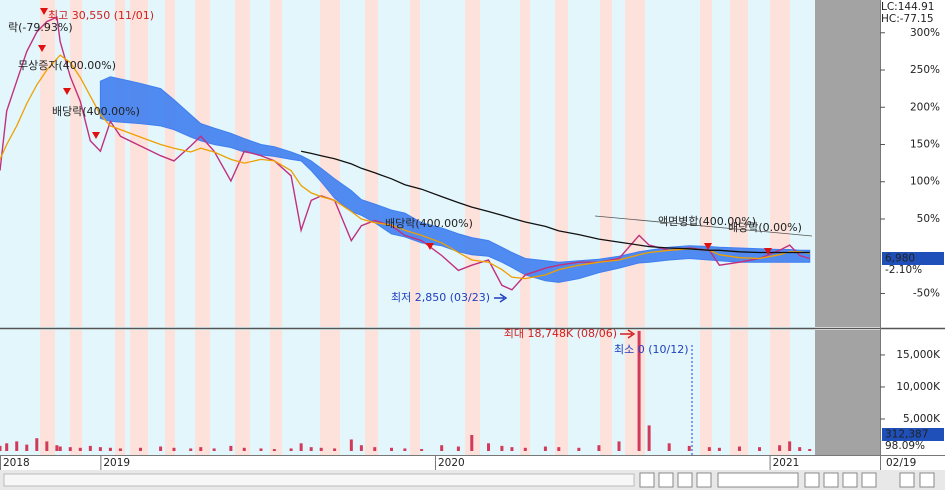 This screenshot has width=945, height=490. I want to click on scroll-buttons, so click(787, 480).